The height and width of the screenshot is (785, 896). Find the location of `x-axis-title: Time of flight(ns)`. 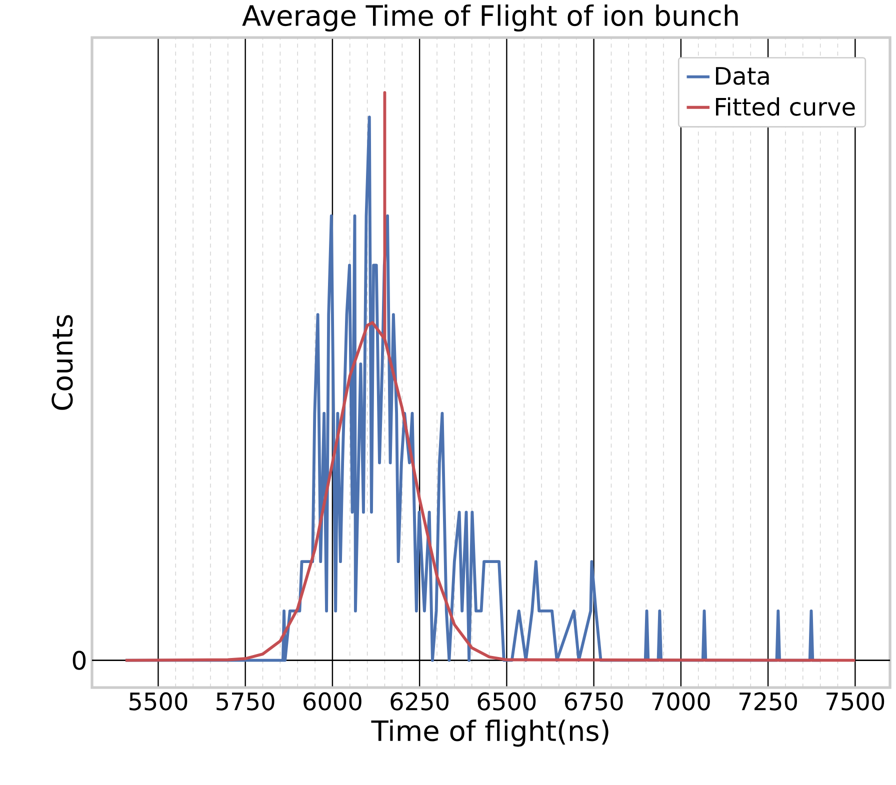

x-axis-title: Time of flight(ns) is located at coordinates (489, 733).